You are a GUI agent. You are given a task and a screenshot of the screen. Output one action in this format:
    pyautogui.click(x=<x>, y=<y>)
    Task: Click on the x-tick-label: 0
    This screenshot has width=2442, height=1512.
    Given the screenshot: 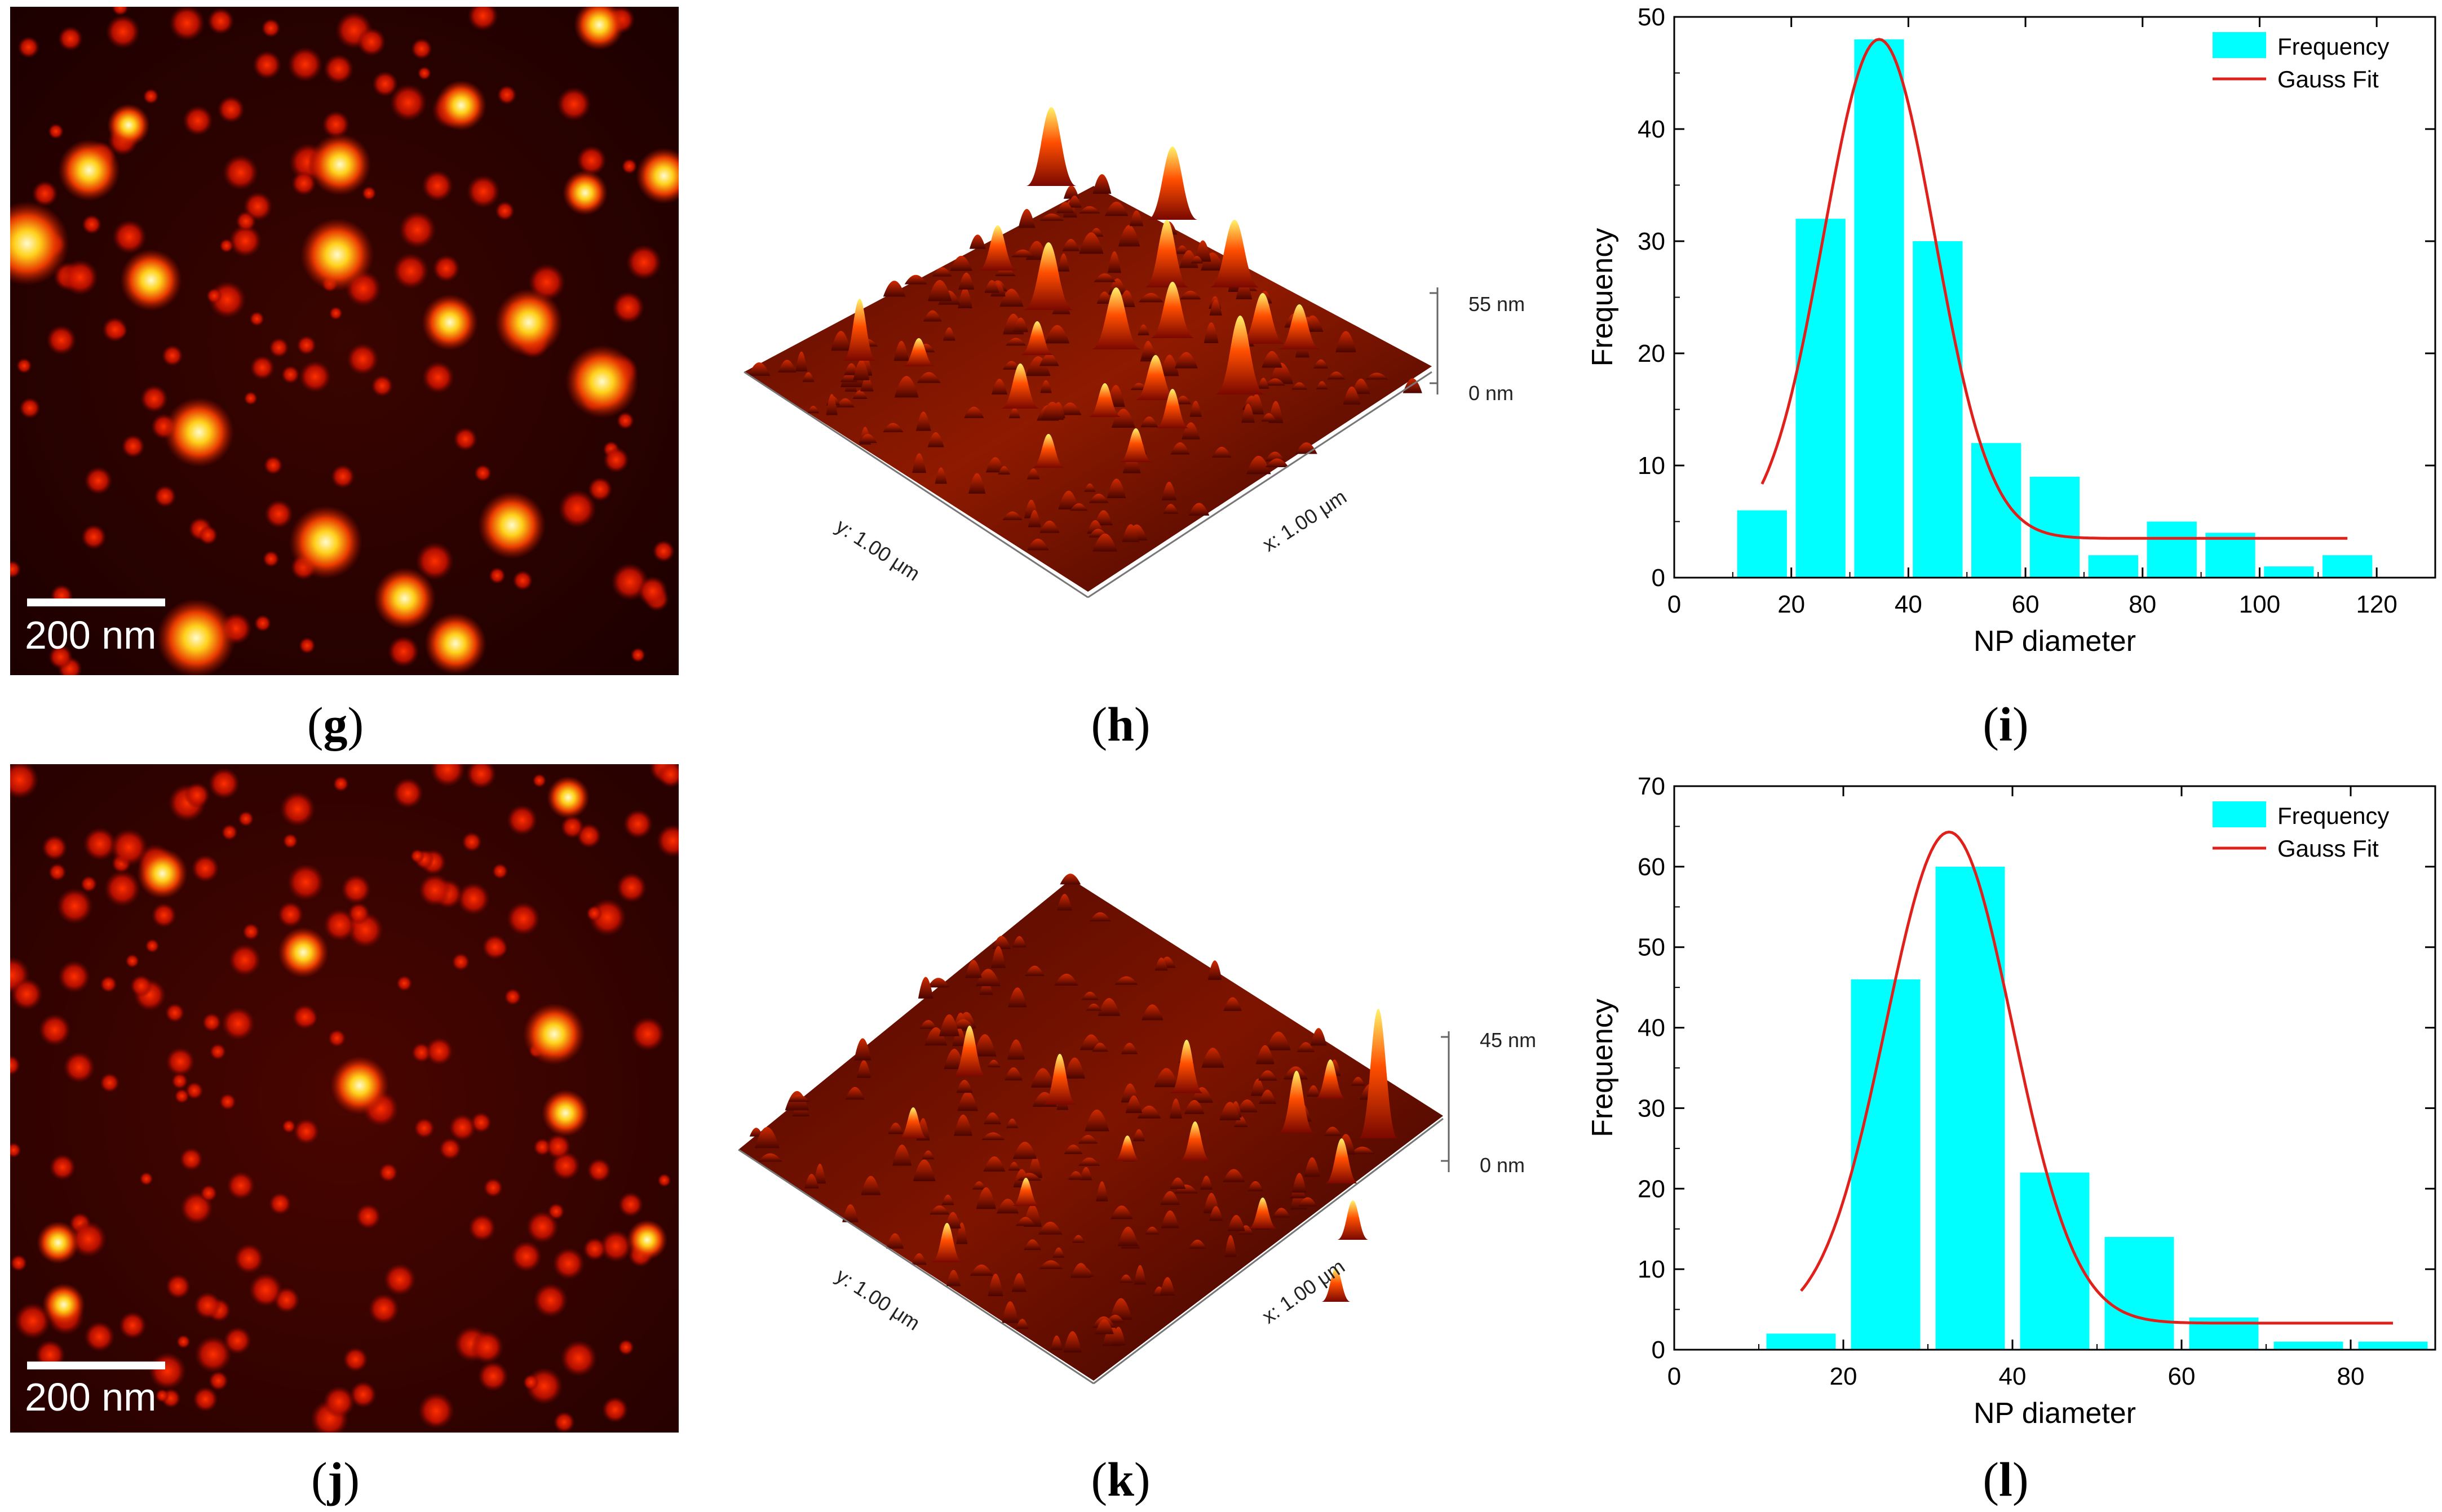 What is the action you would take?
    pyautogui.click(x=1674, y=1376)
    